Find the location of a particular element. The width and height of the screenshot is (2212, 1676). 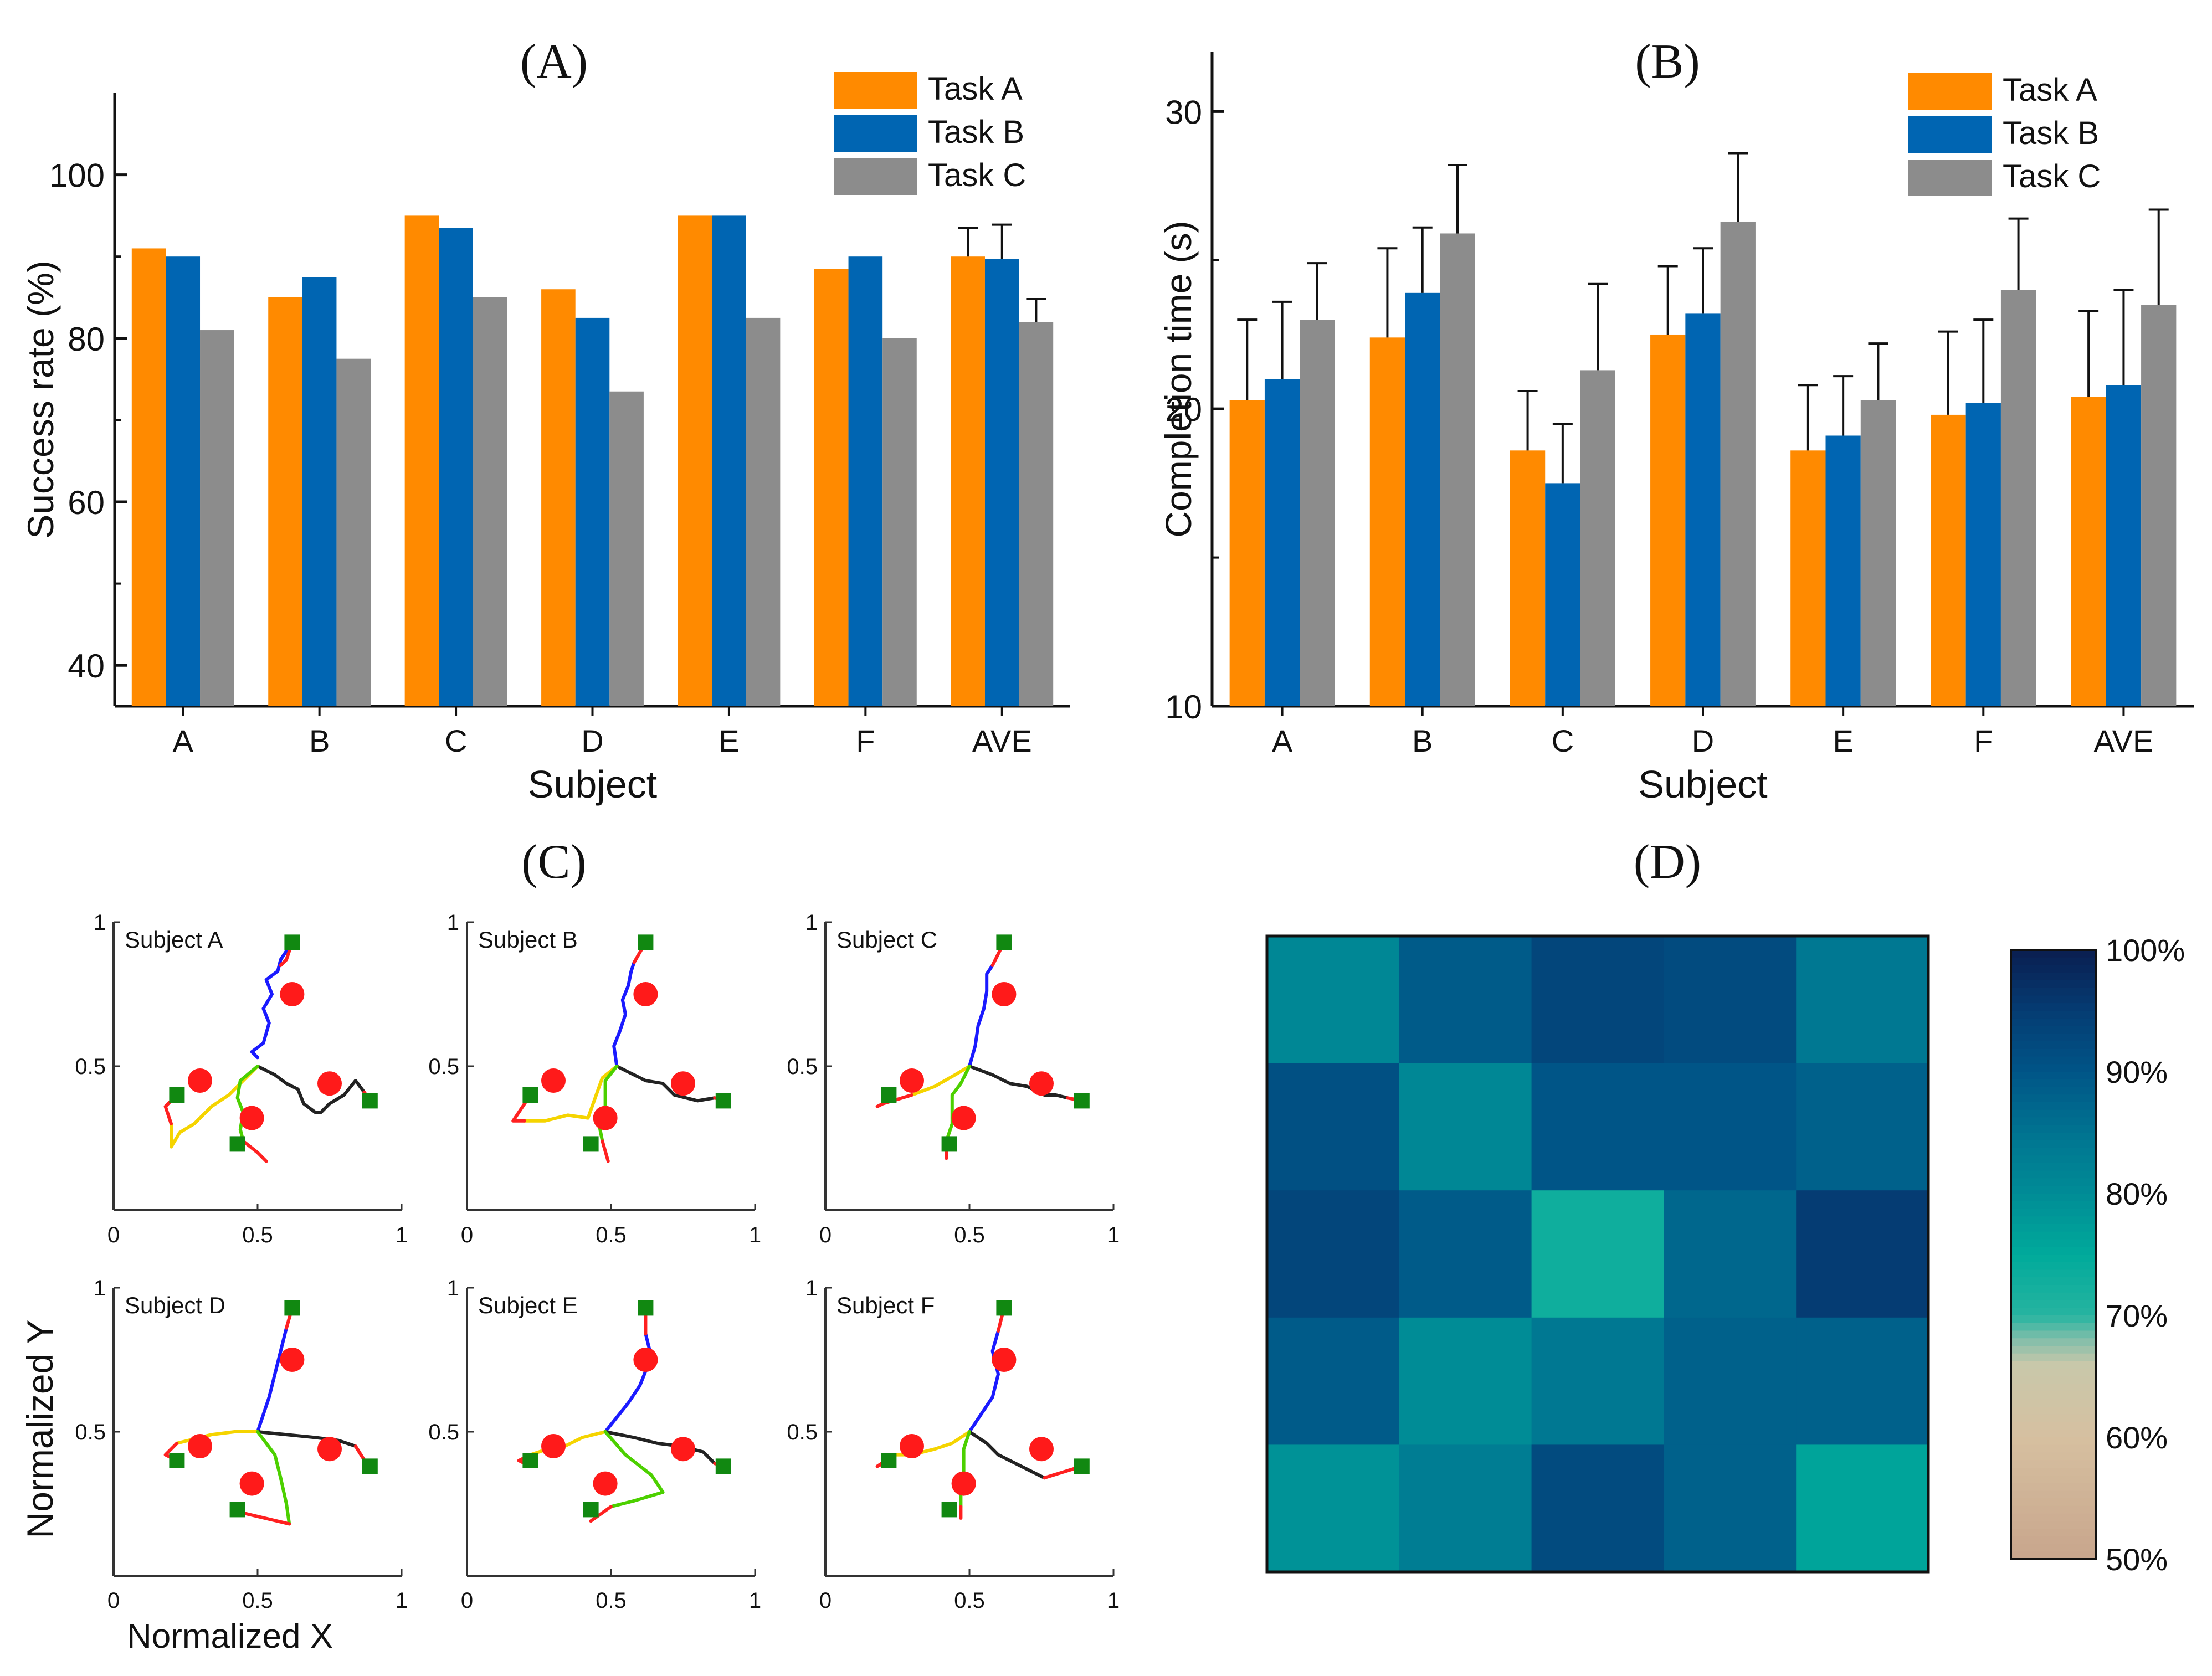

colorbar-tick-label: 70% is located at coordinates (2137, 1315).